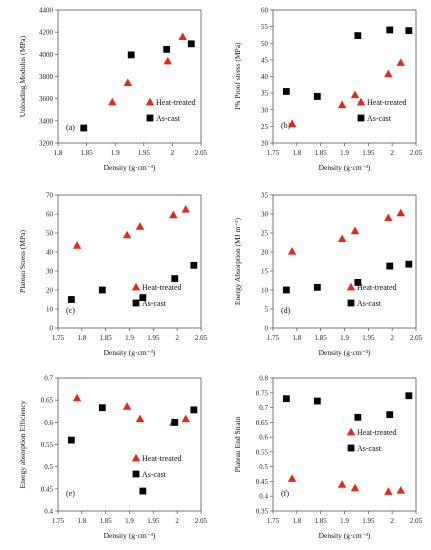 This screenshot has width=431, height=550. I want to click on y-axis-label: 1% Proof stress (MPa), so click(237, 76).